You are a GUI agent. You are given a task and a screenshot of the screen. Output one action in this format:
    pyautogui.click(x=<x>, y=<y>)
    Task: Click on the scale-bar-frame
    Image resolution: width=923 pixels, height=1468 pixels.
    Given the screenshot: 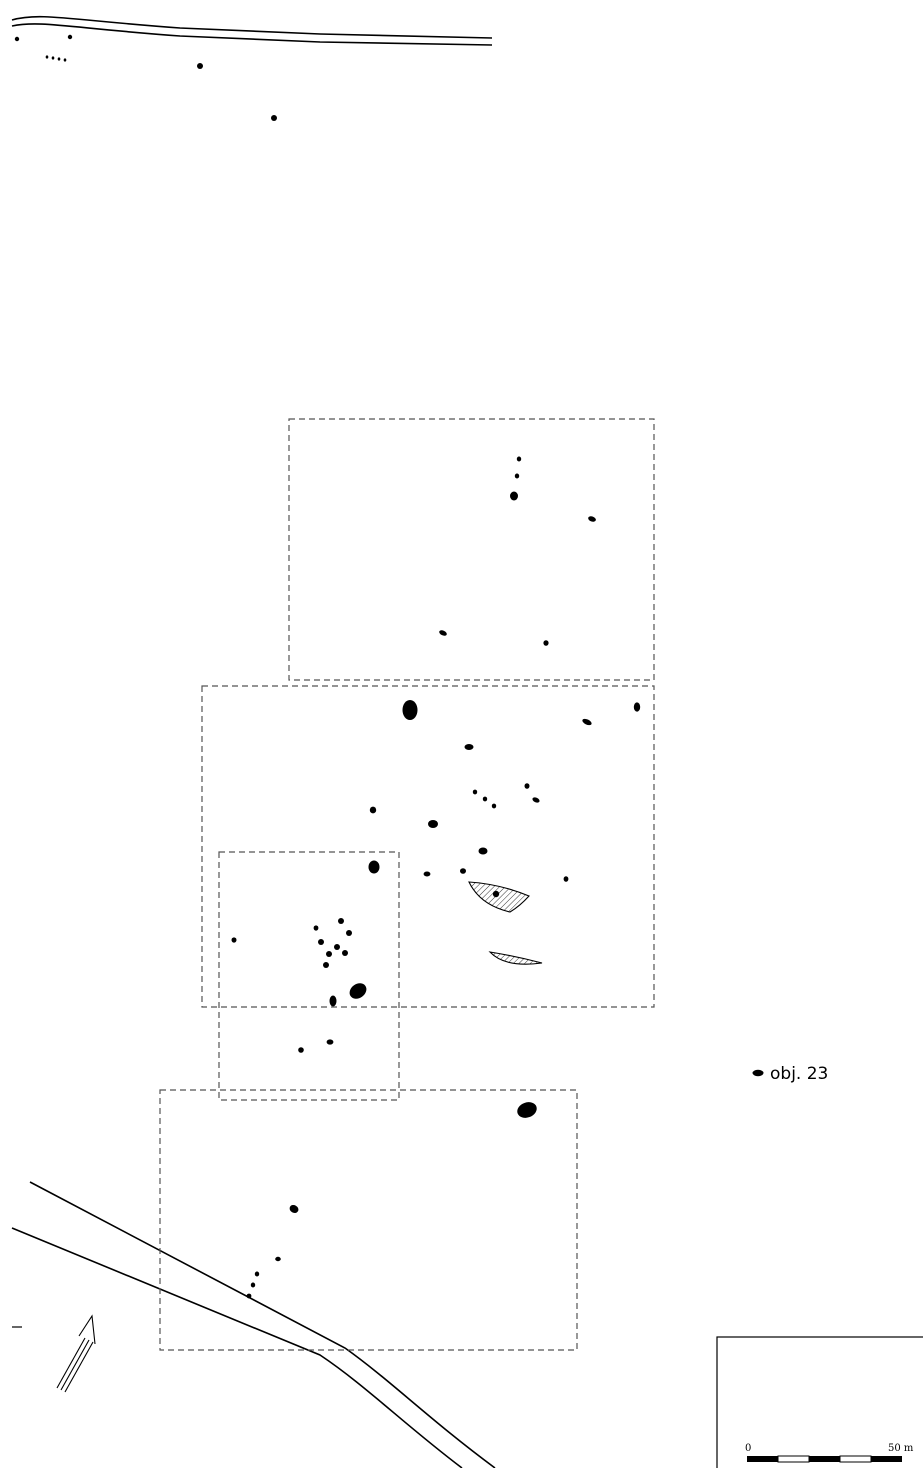 What is the action you would take?
    pyautogui.click(x=819, y=1402)
    